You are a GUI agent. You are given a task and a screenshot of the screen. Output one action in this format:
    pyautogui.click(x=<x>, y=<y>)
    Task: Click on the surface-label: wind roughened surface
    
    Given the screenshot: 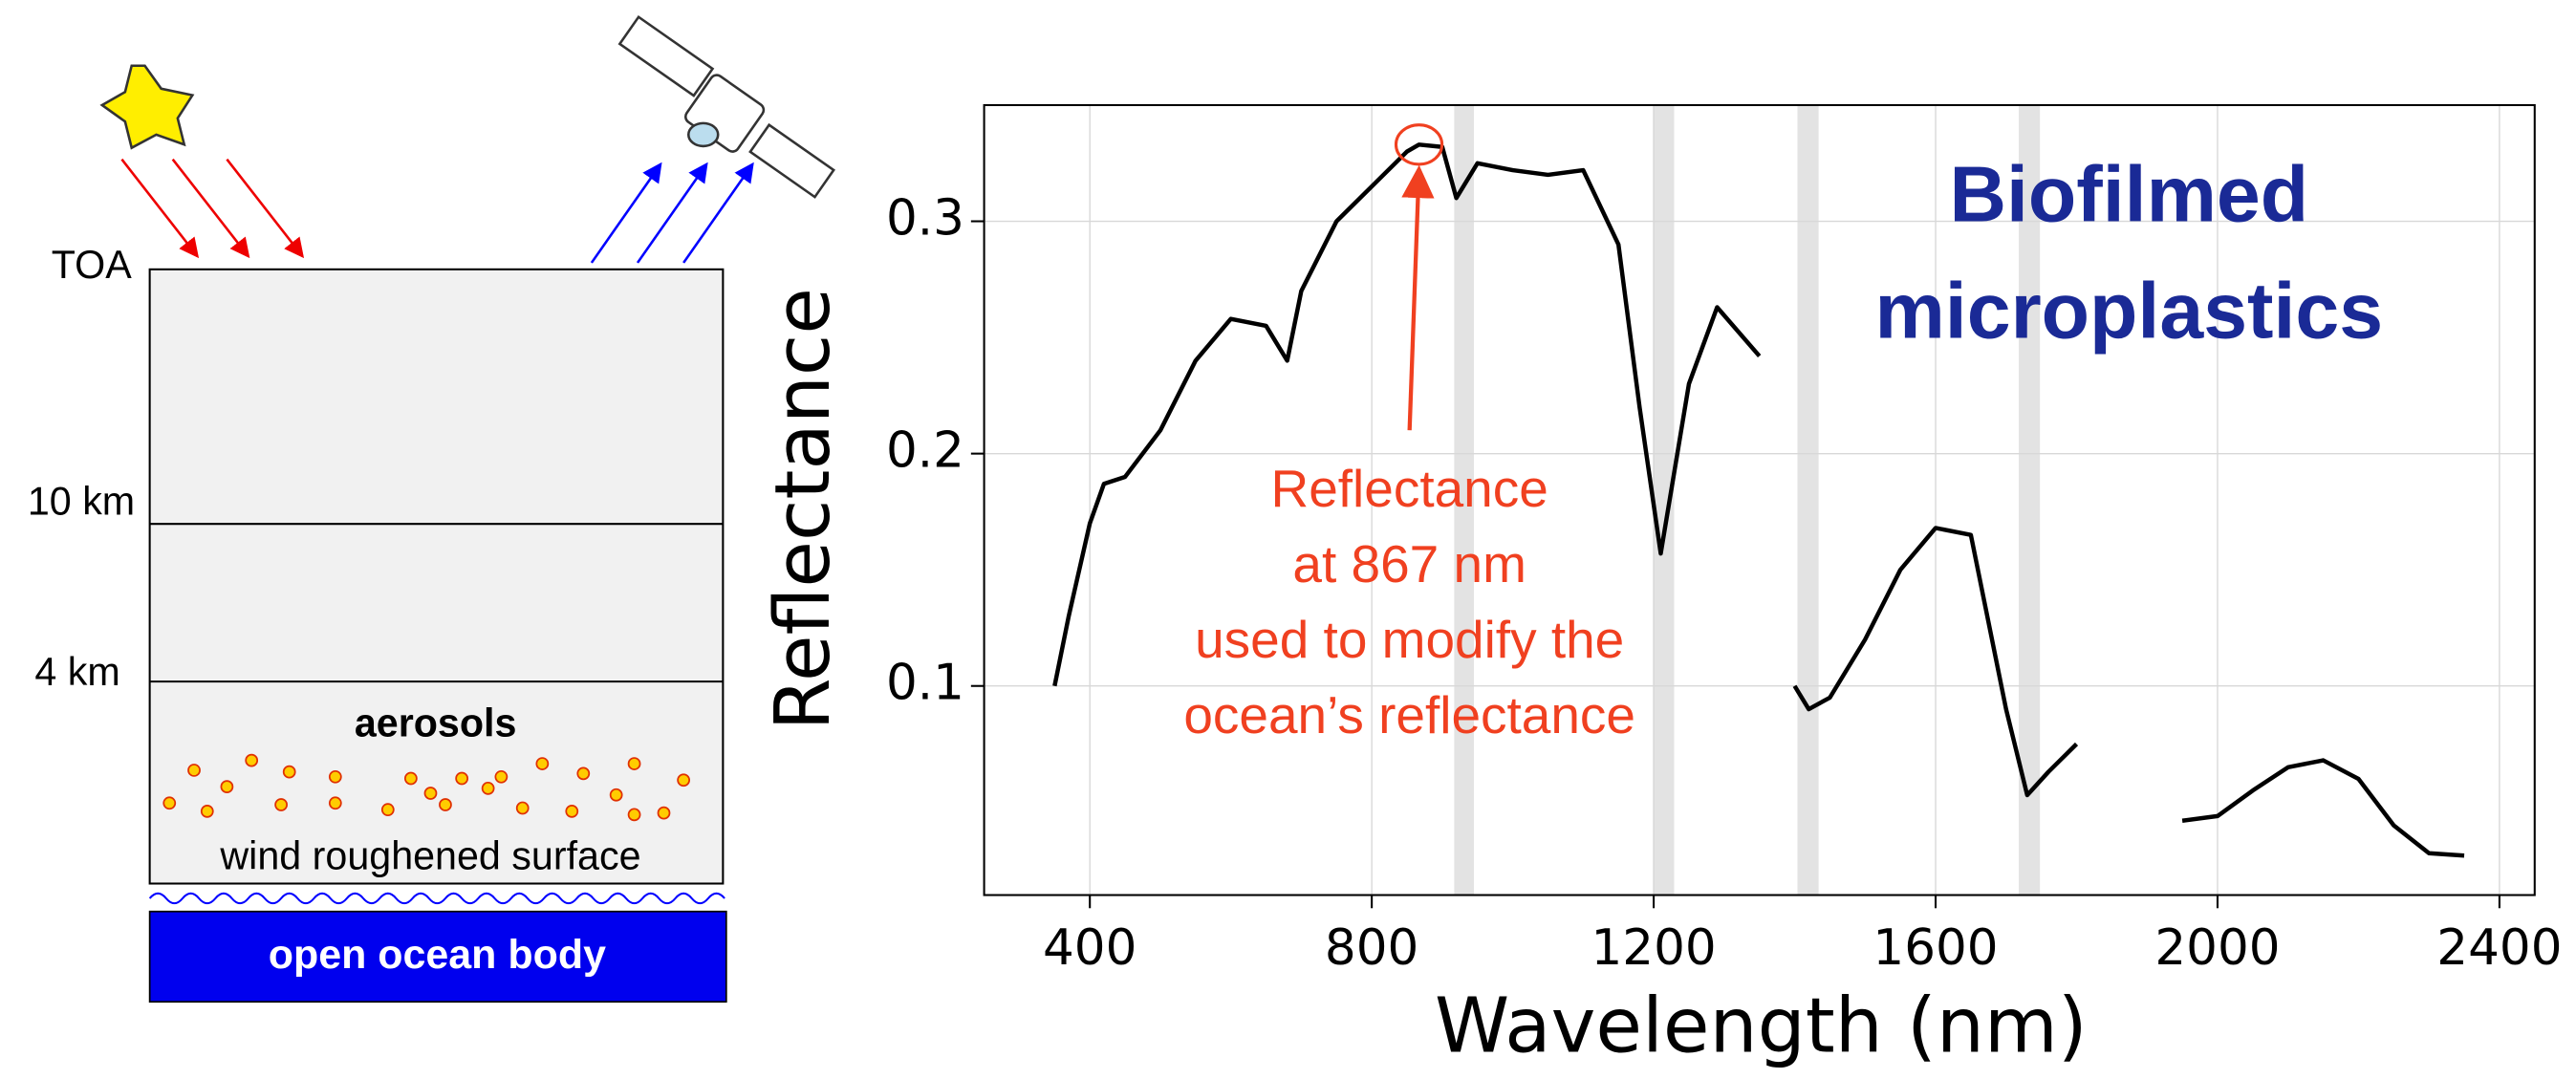 What is the action you would take?
    pyautogui.click(x=429, y=856)
    